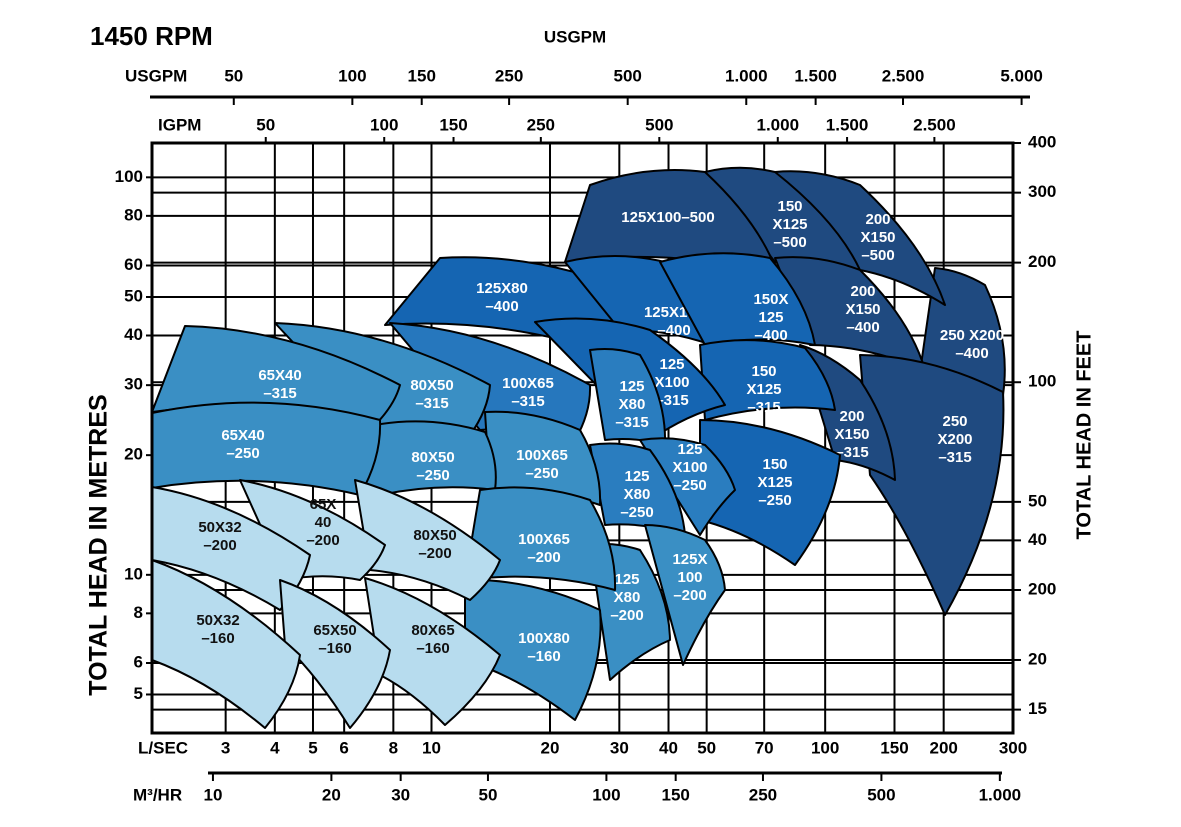  What do you see at coordinates (954, 421) in the screenshot?
I see `region-label: 250` at bounding box center [954, 421].